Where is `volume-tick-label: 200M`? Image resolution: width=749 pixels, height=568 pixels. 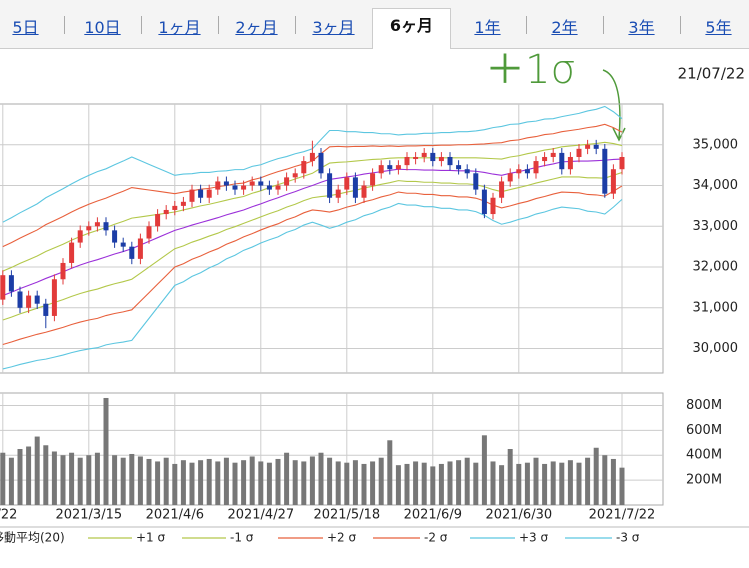
volume-tick-label: 200M is located at coordinates (704, 480).